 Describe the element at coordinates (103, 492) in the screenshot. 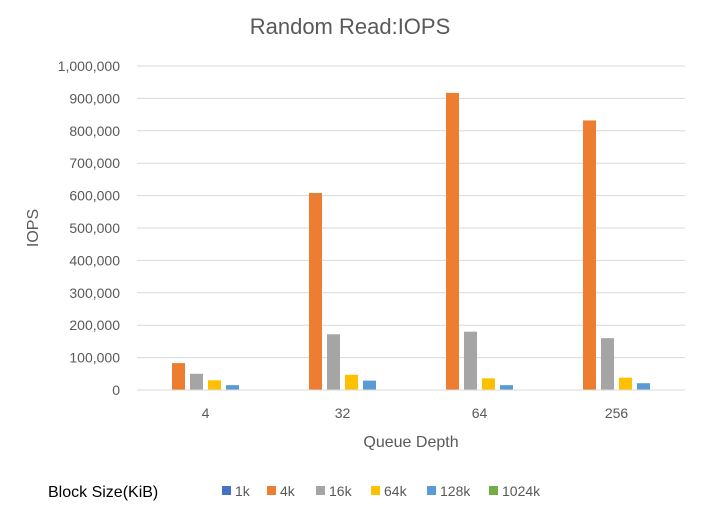

I see `legend-title: Block Size(KiB)` at that location.